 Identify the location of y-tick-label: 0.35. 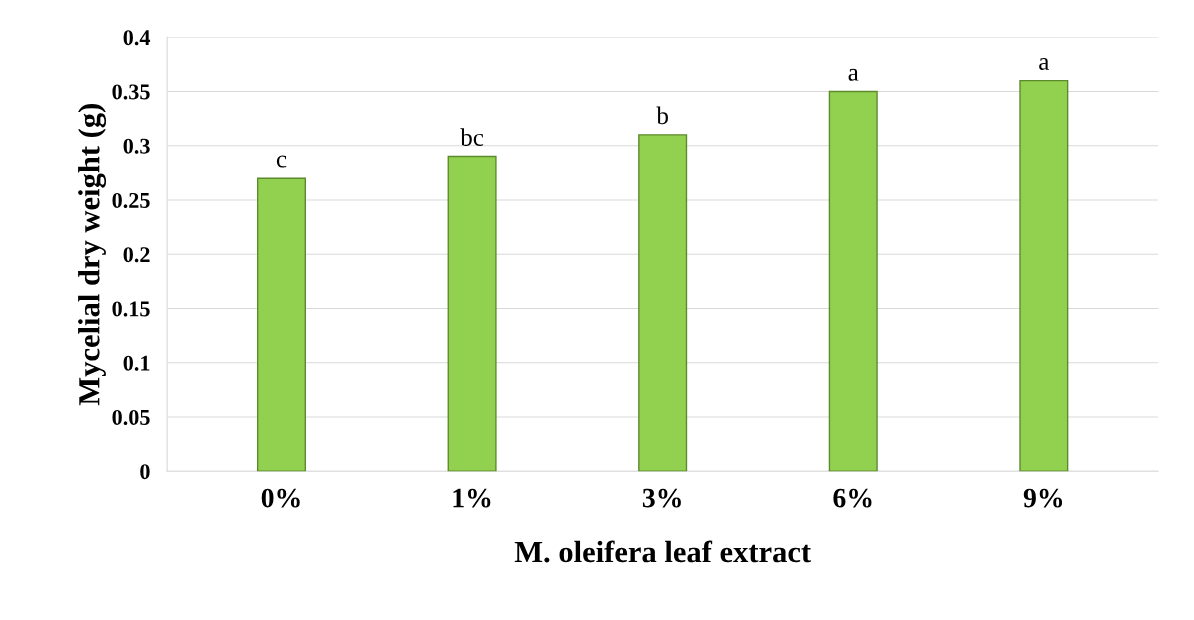
(131, 92).